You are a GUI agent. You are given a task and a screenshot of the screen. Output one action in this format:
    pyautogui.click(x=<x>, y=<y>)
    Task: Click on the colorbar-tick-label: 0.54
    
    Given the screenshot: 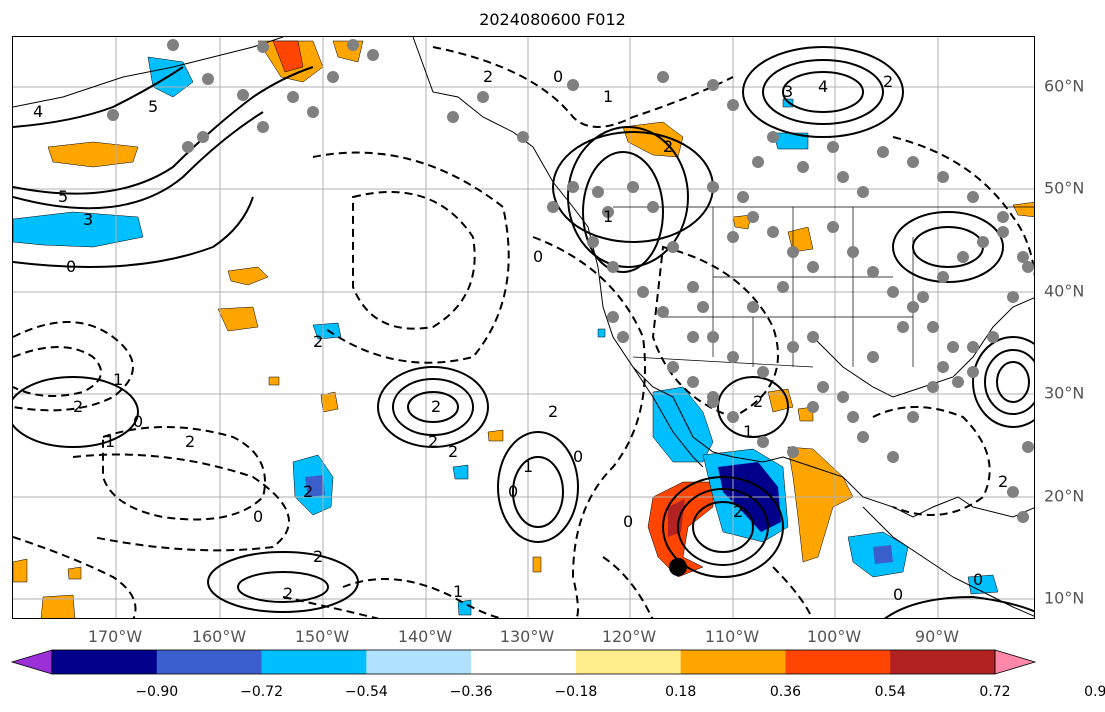 What is the action you would take?
    pyautogui.click(x=890, y=692)
    